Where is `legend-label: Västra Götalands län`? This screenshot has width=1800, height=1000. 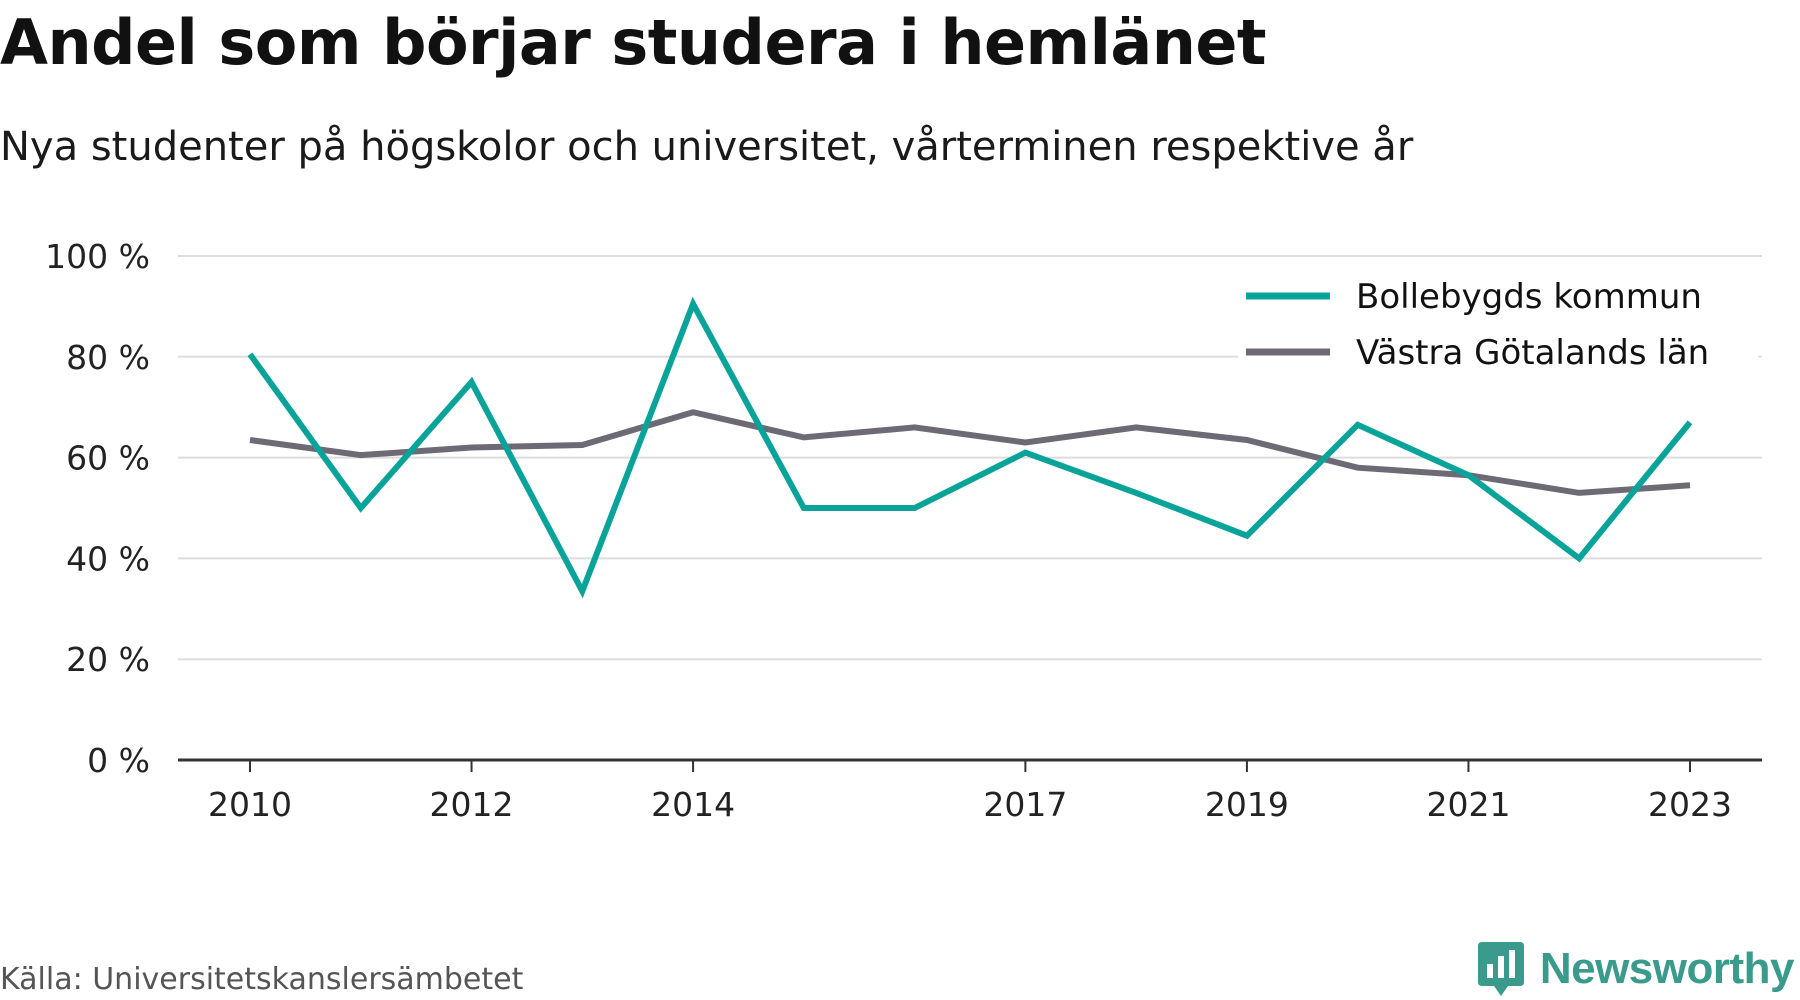
legend-label: Västra Götalands län is located at coordinates (1532, 353).